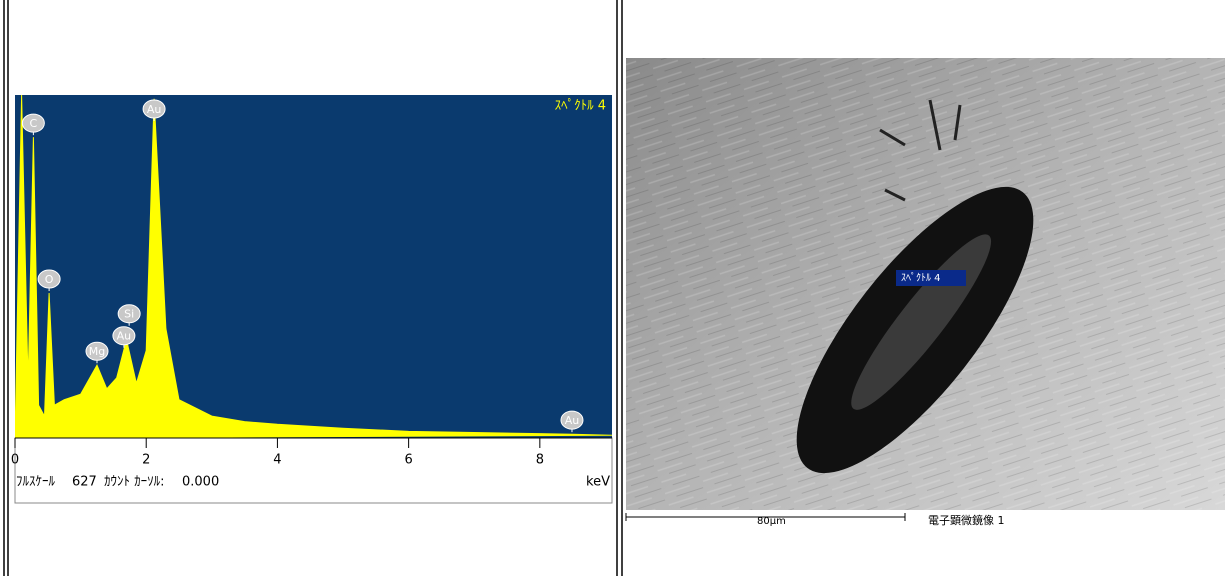  I want to click on x-tick-label: 6, so click(408, 460).